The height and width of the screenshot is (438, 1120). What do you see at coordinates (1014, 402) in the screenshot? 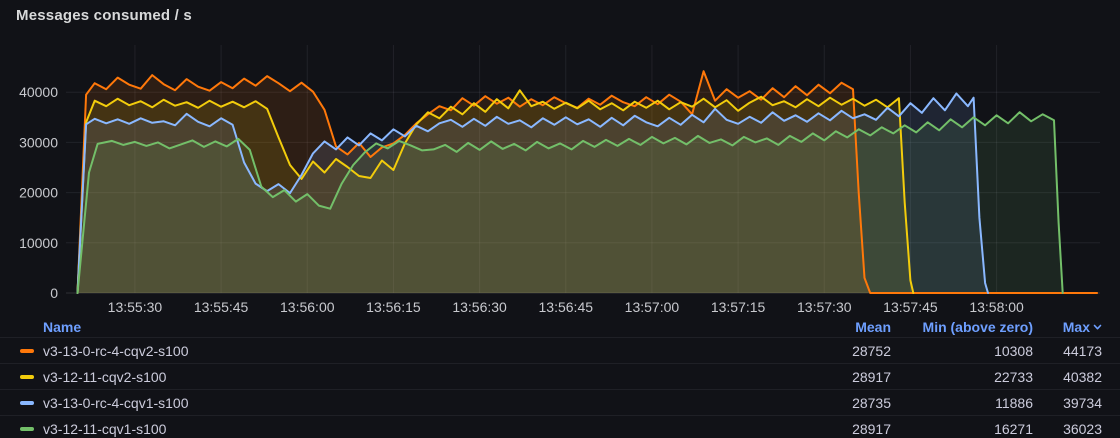
I see `min-value: 11886` at bounding box center [1014, 402].